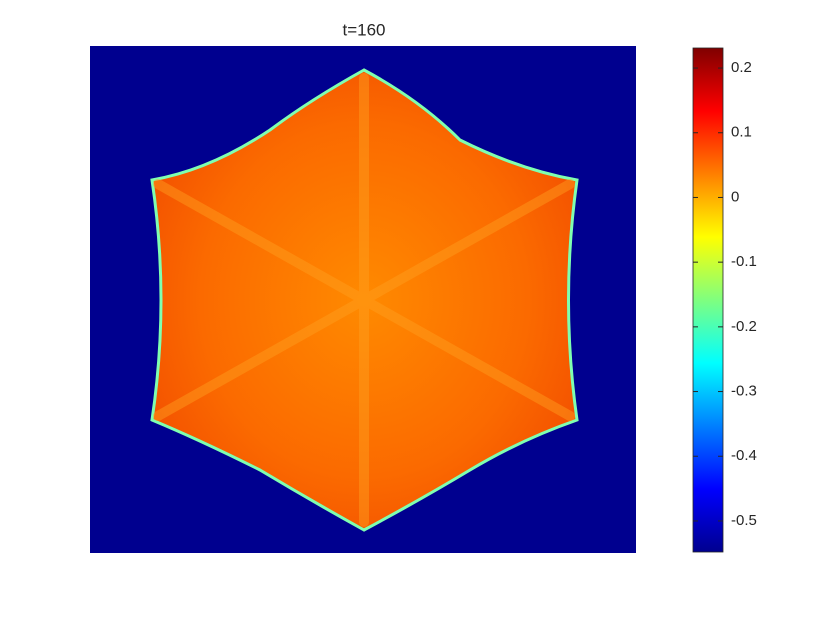 The width and height of the screenshot is (830, 623). Describe the element at coordinates (744, 391) in the screenshot. I see `colorbar-tick-label: -0.3` at that location.